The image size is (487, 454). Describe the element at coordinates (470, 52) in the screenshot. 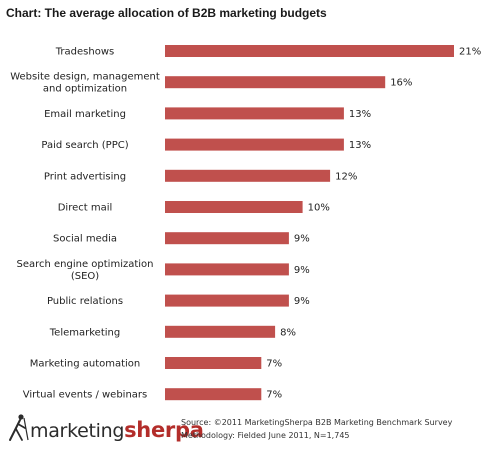

I see `value-label-0: 21%` at that location.